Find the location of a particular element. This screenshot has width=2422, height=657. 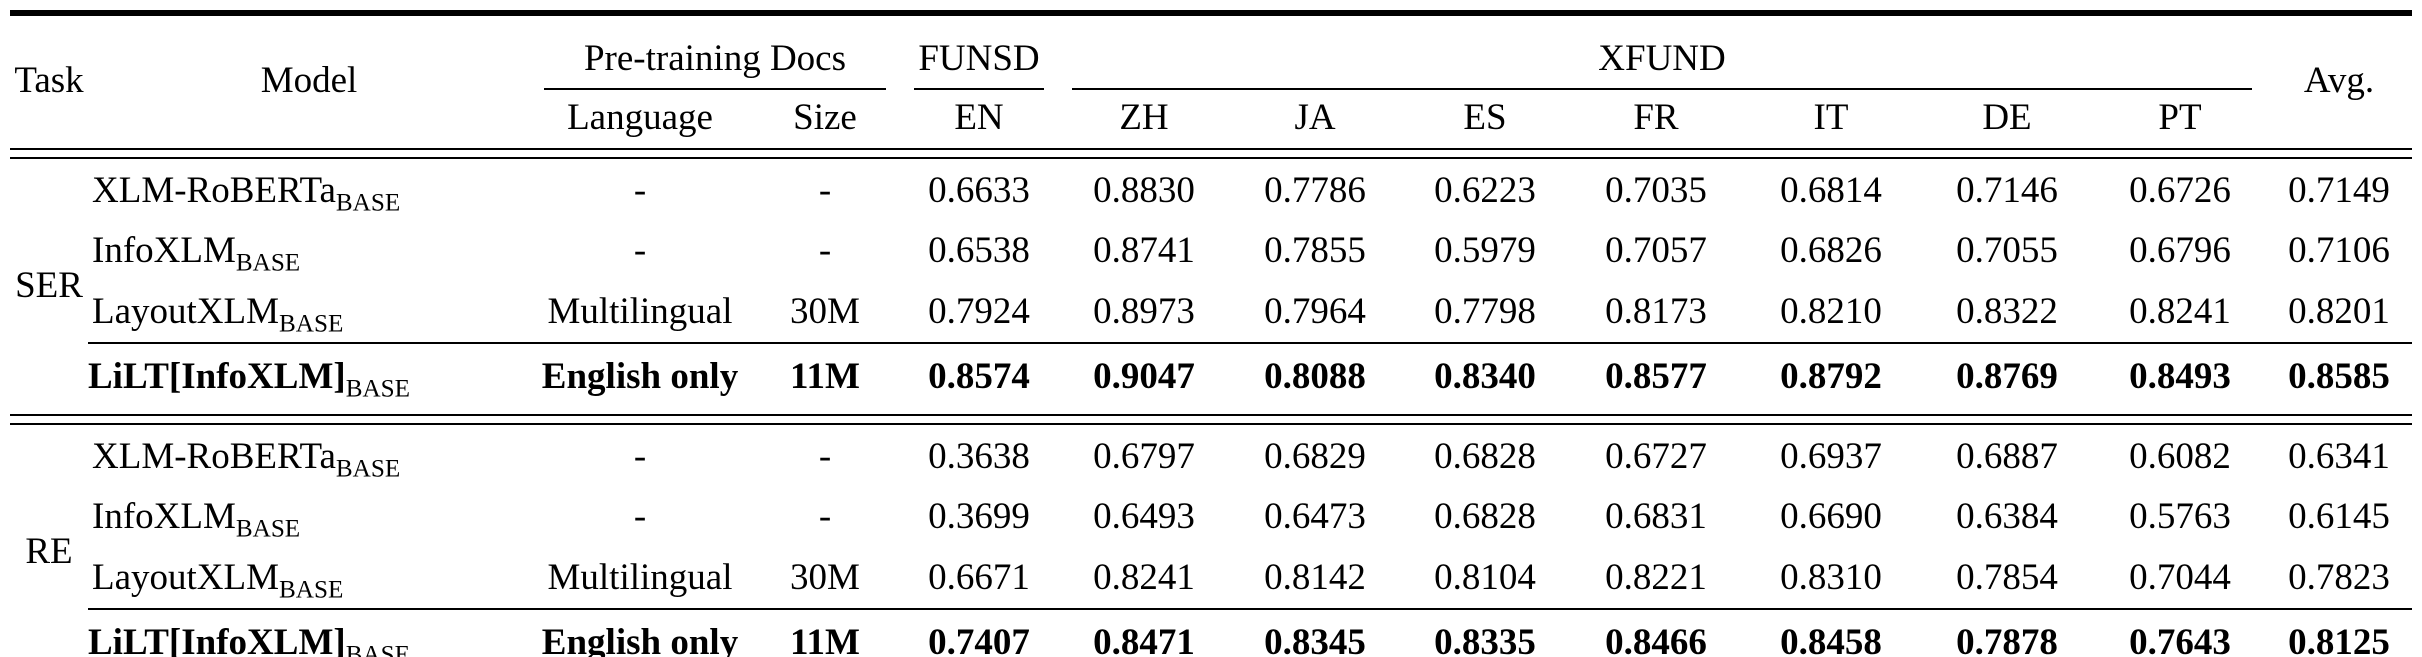

score-cell-en: 0.3638 is located at coordinates (979, 456).